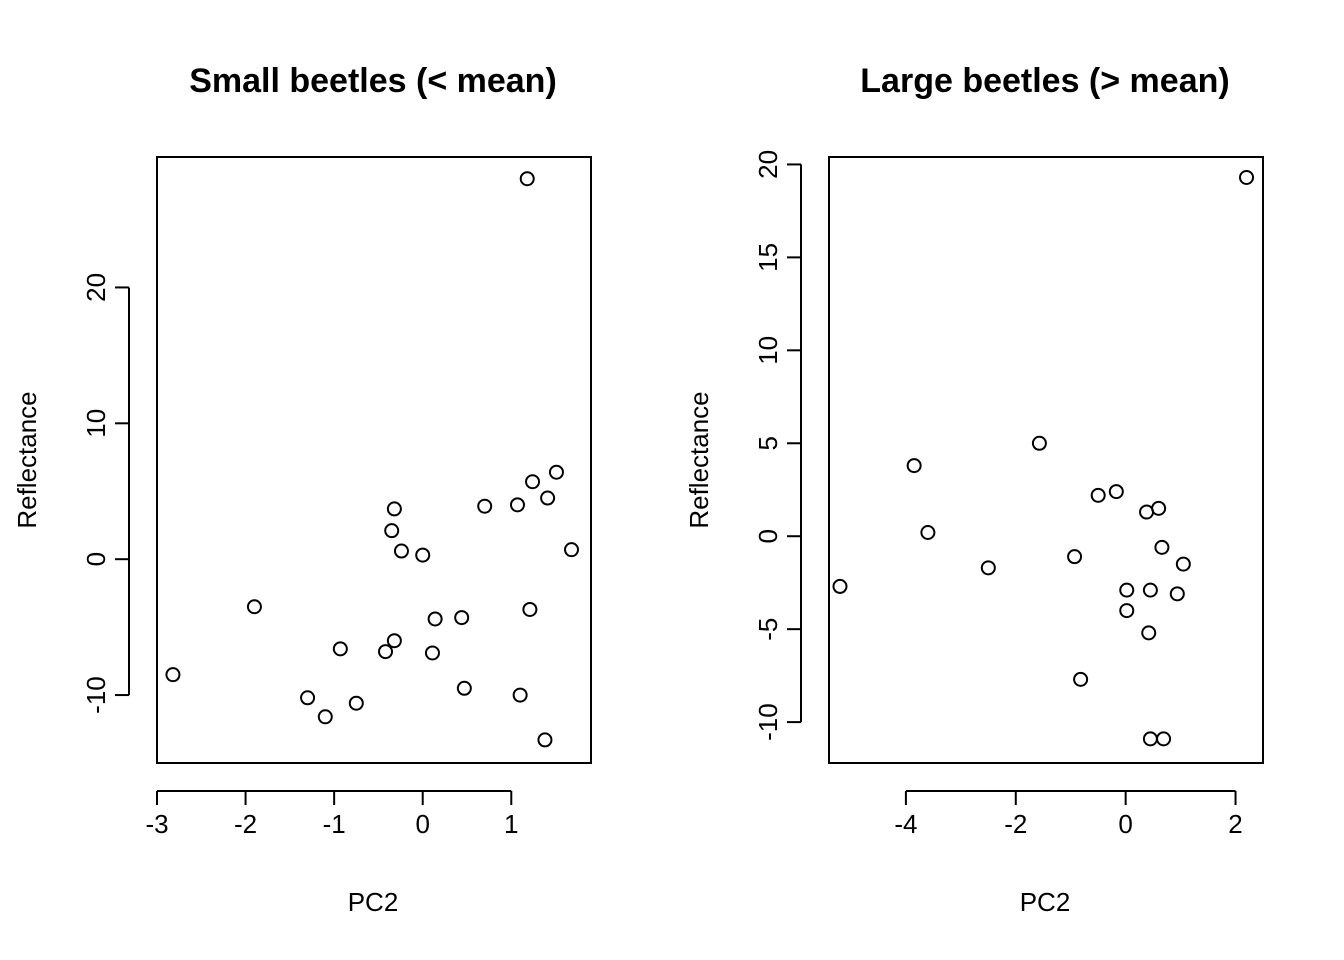 Image resolution: width=1344 pixels, height=960 pixels. What do you see at coordinates (768, 350) in the screenshot?
I see `y-tick-label-large-beetles: 10` at bounding box center [768, 350].